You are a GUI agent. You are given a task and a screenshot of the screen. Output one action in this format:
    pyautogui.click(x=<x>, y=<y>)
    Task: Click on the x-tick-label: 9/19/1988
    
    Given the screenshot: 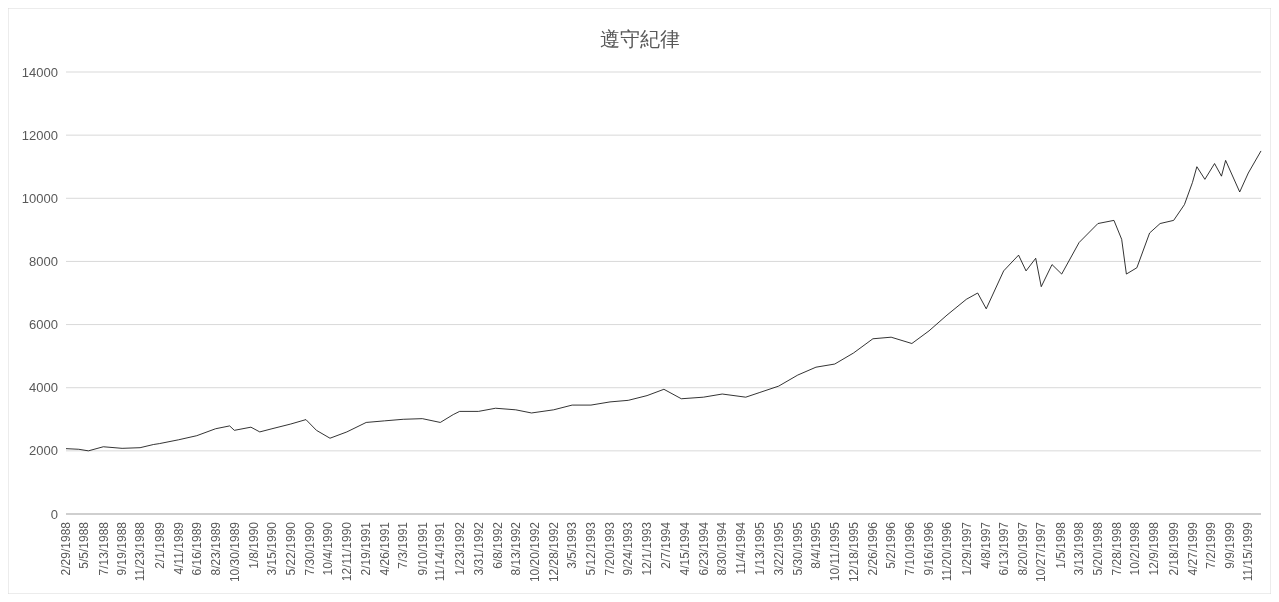 What is the action you would take?
    pyautogui.click(x=122, y=548)
    